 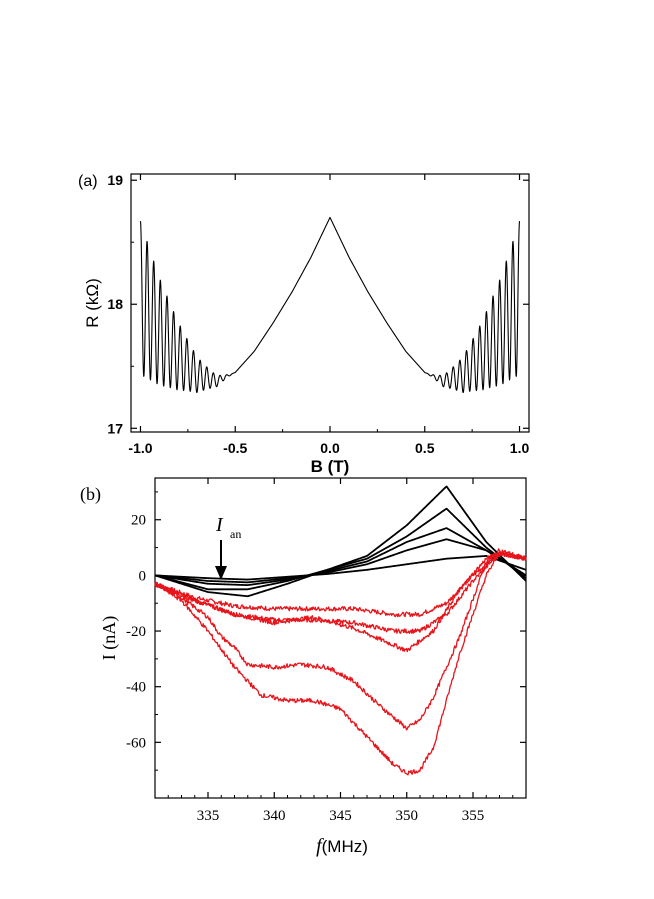 I want to click on panel-a-x-tick-label: 0.5, so click(x=425, y=448).